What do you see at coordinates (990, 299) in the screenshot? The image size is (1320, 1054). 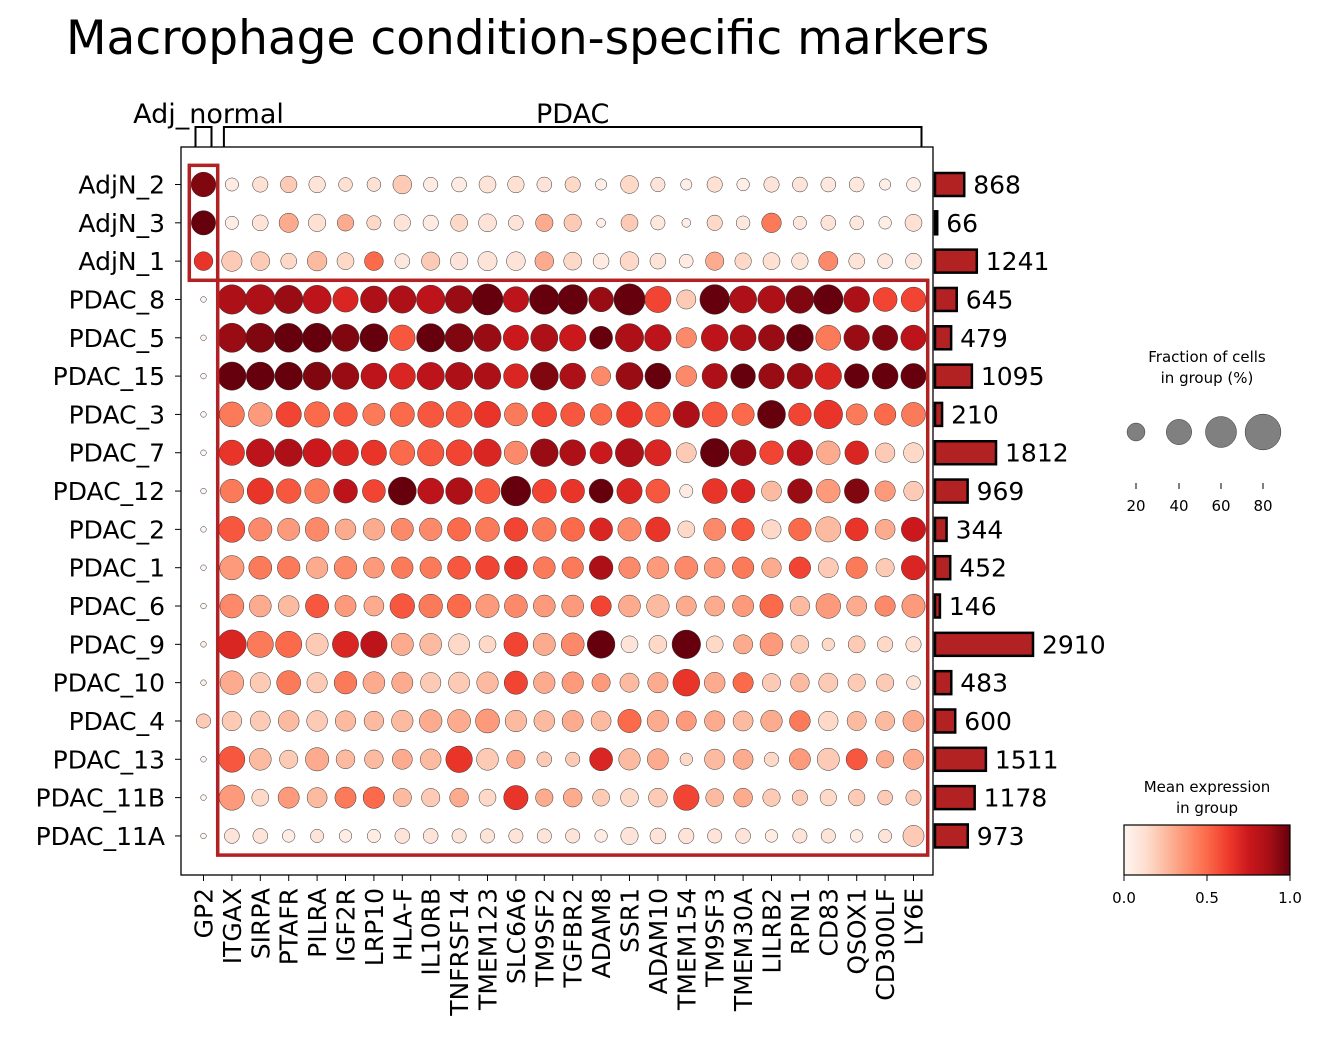 I see `count-label: 645` at bounding box center [990, 299].